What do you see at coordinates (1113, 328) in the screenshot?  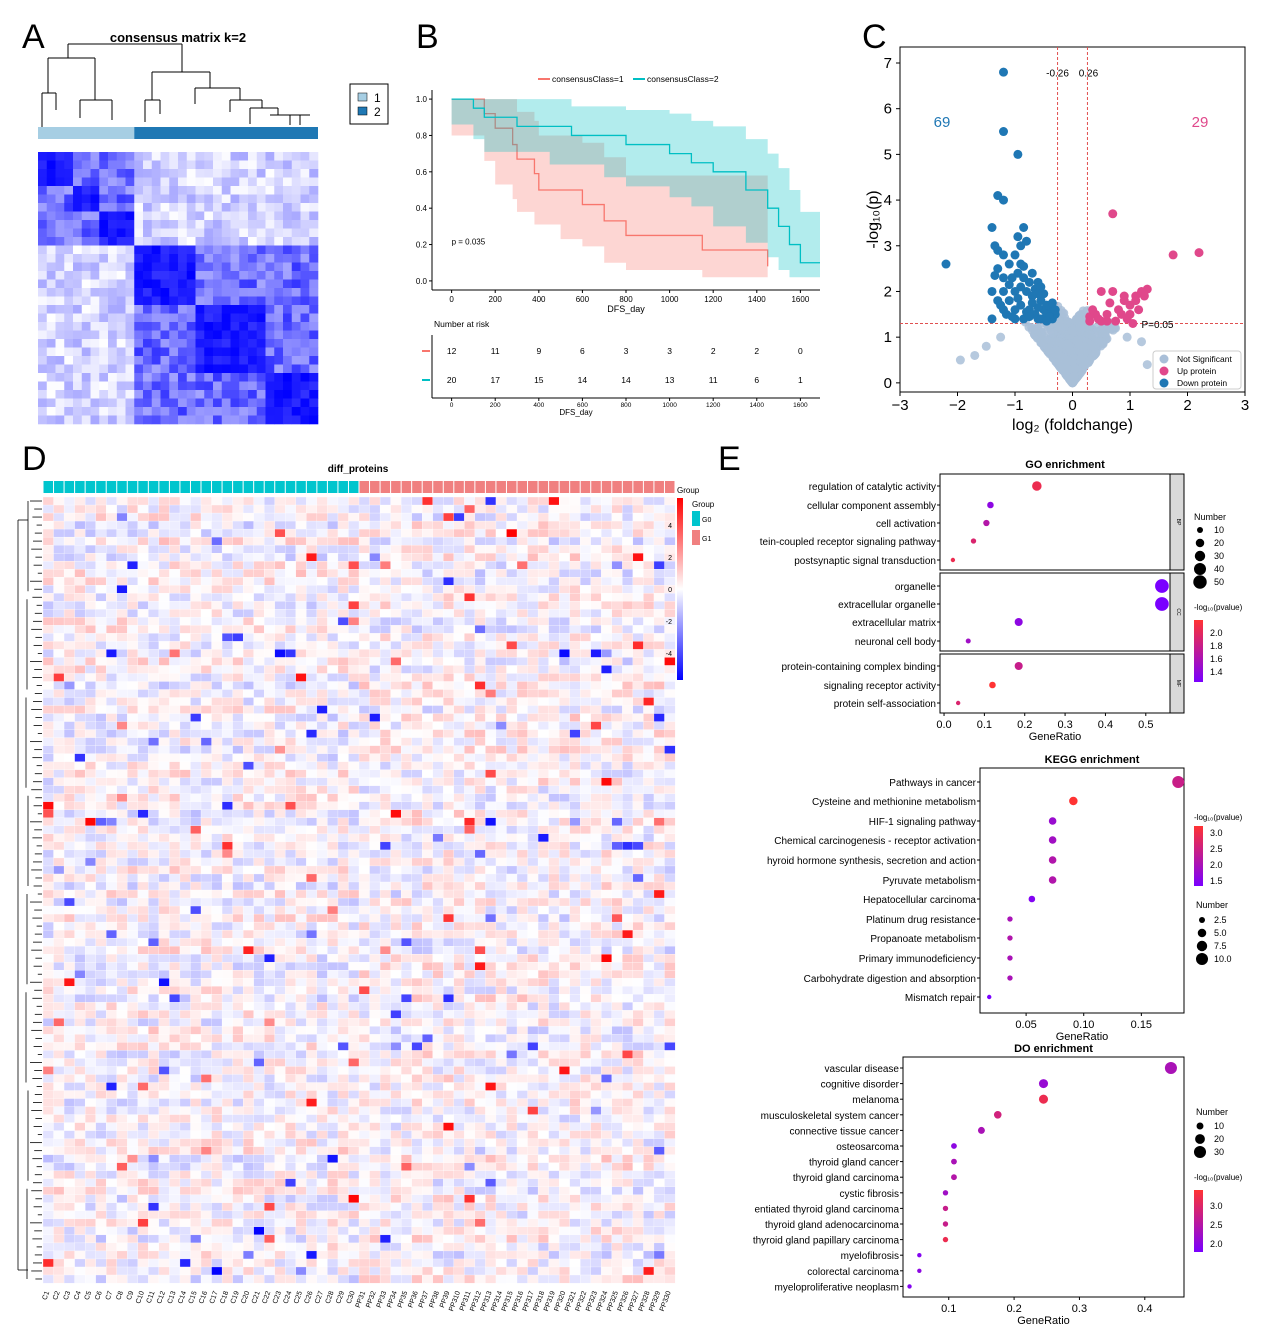 I see `point-not-significant` at bounding box center [1113, 328].